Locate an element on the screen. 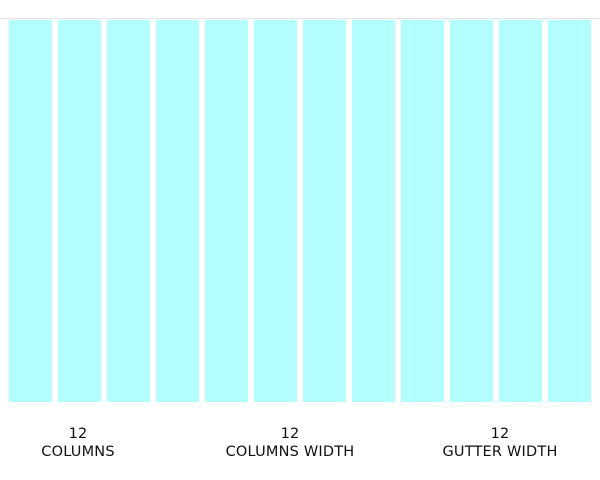  label-columns-number: 12 is located at coordinates (78, 434).